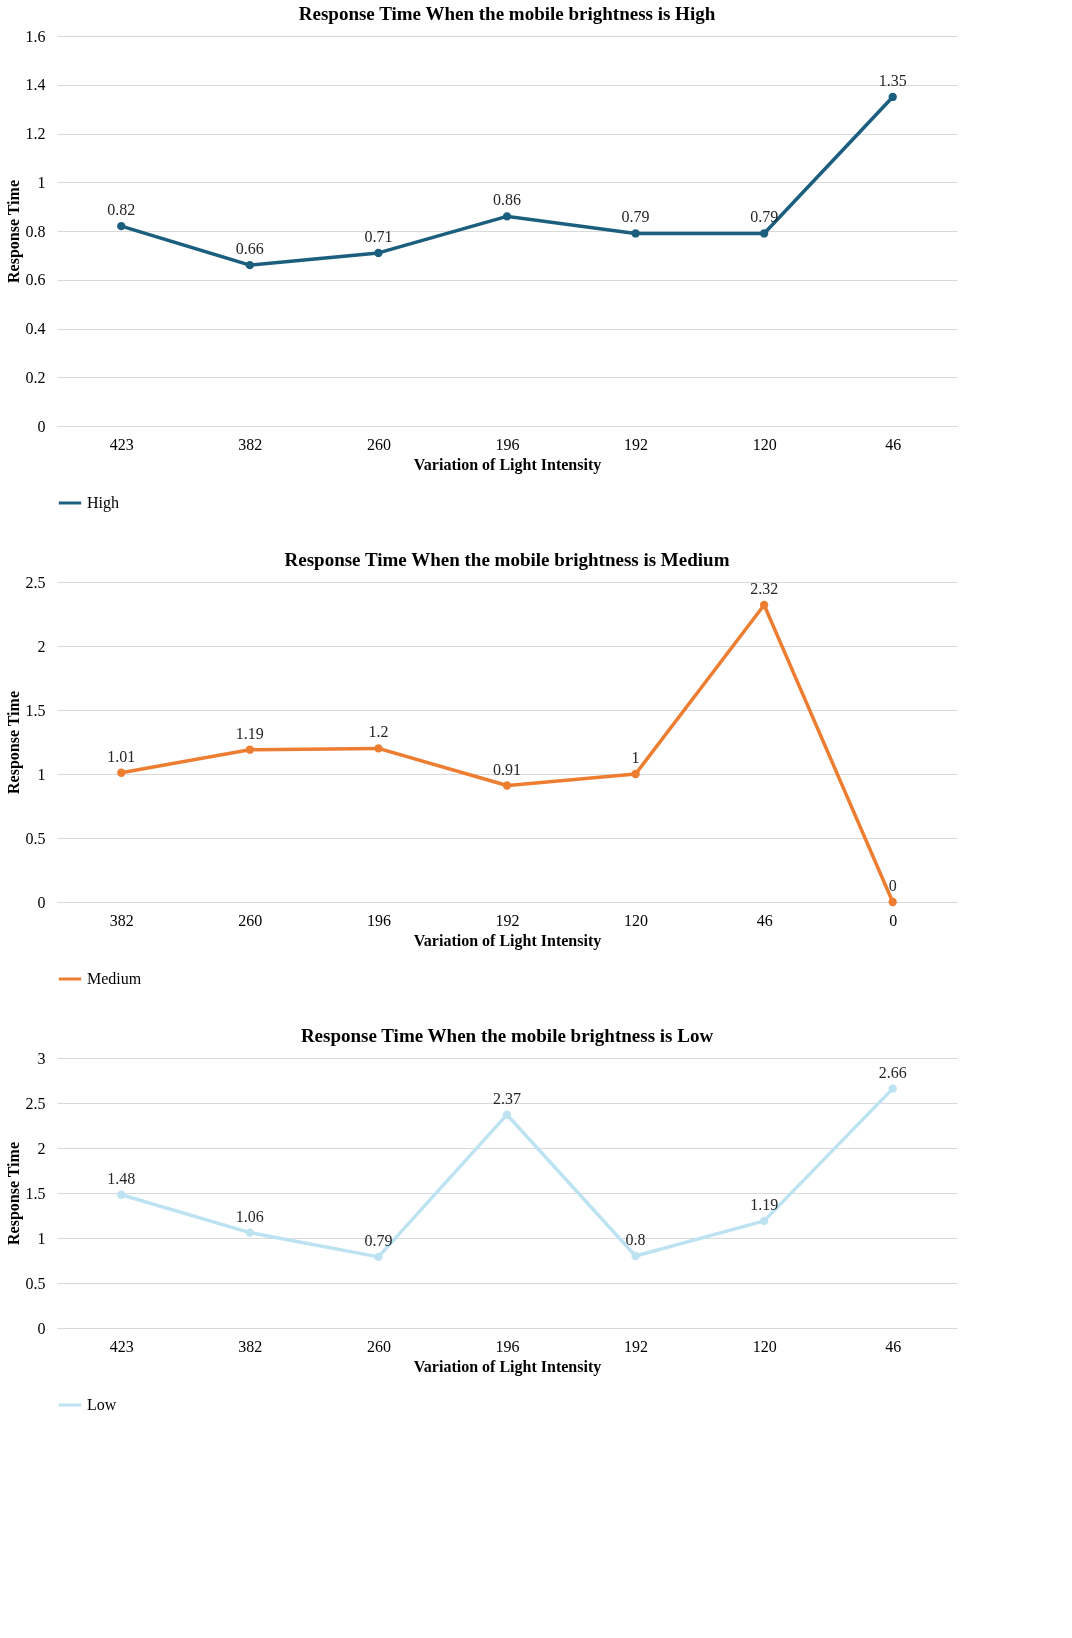 This screenshot has height=1638, width=1072. Describe the element at coordinates (35, 85) in the screenshot. I see `y-tick-label: 1.4` at that location.